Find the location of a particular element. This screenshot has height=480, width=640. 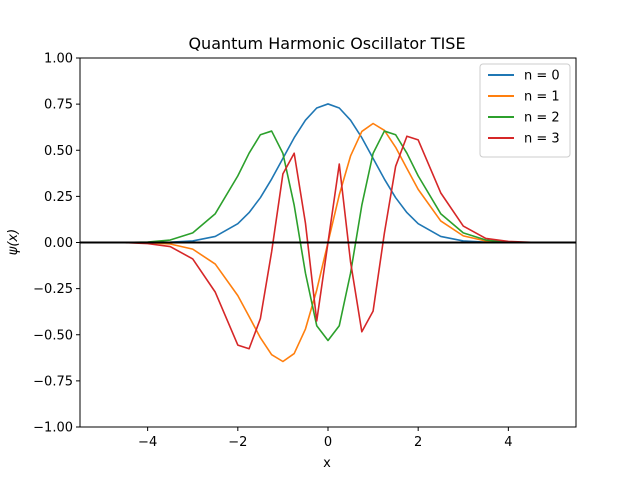

y-tick-label: −0.25 is located at coordinates (53, 289).